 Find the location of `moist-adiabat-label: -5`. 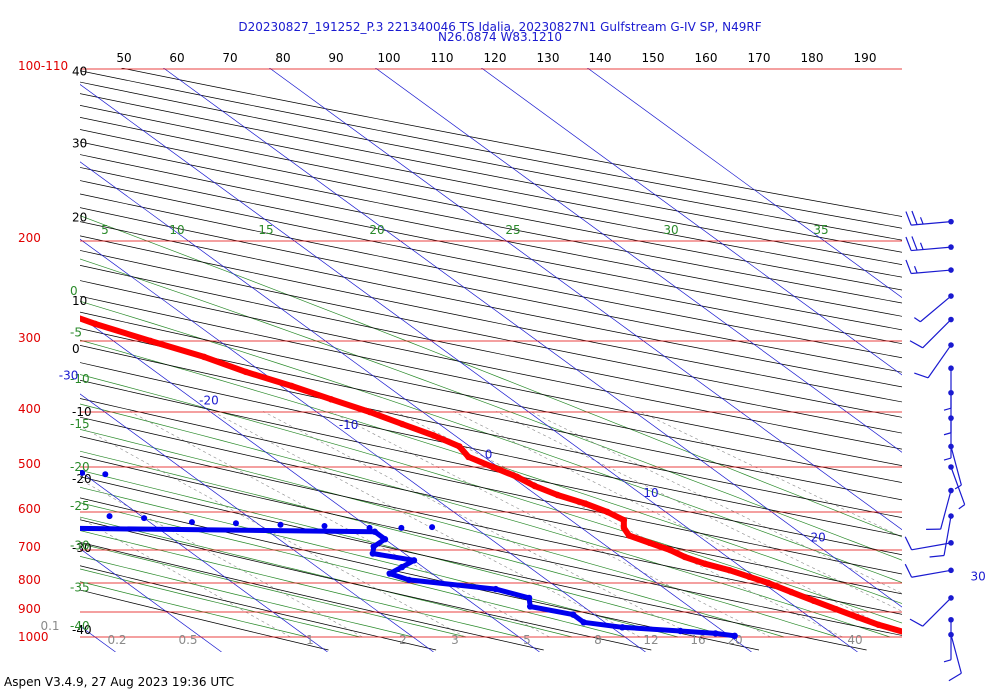

moist-adiabat-label: -5 is located at coordinates (76, 333).